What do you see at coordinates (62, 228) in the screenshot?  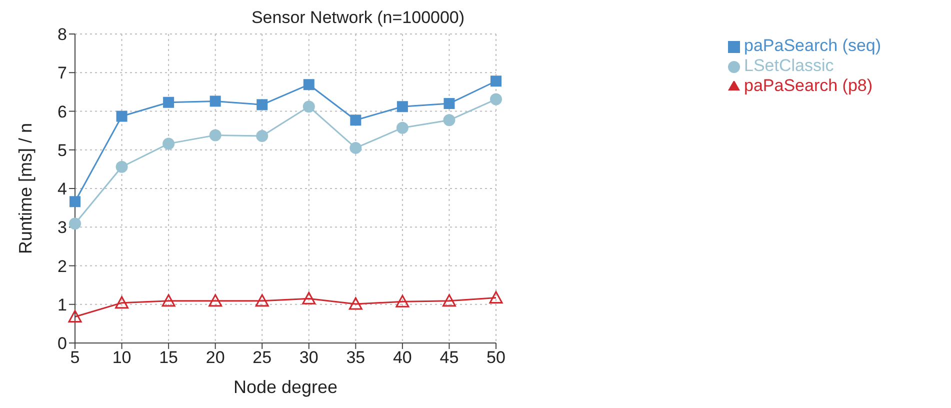 I see `y-tick-label: 3` at bounding box center [62, 228].